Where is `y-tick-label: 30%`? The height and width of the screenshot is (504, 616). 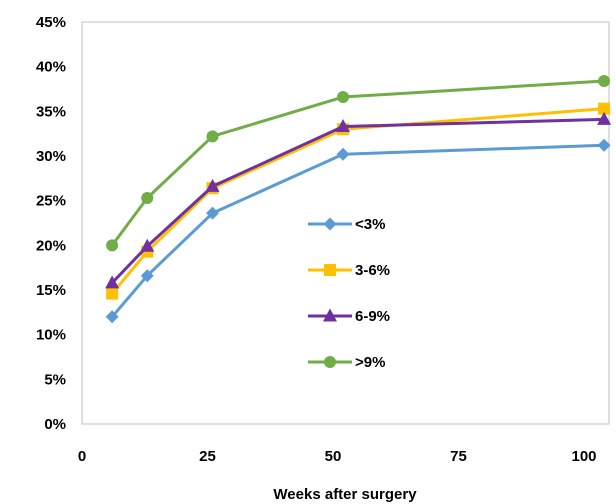 y-tick-label: 30% is located at coordinates (51, 156).